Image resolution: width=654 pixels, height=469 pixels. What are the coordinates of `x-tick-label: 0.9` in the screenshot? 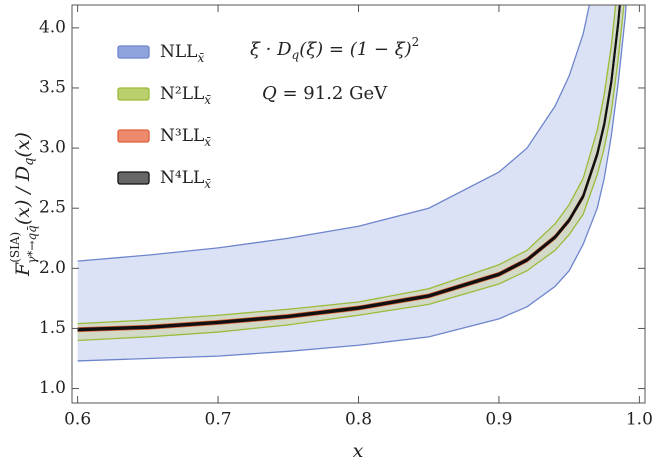 It's located at (498, 420).